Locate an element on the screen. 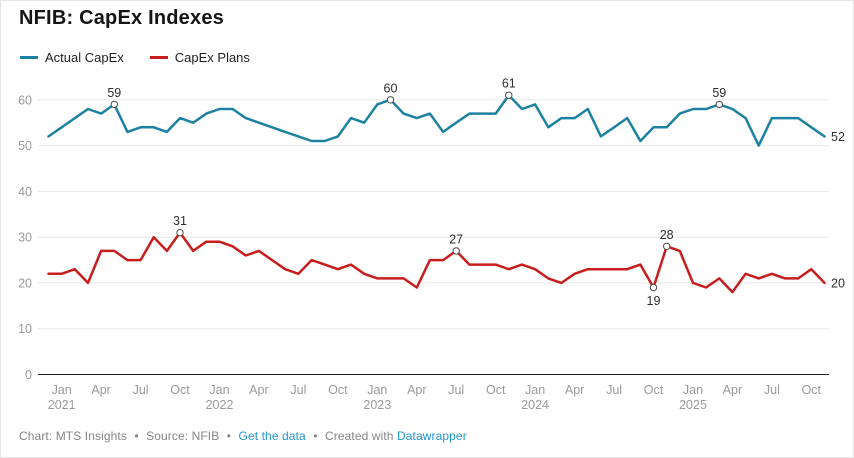  footer-source: Source: NFIB is located at coordinates (183, 436).